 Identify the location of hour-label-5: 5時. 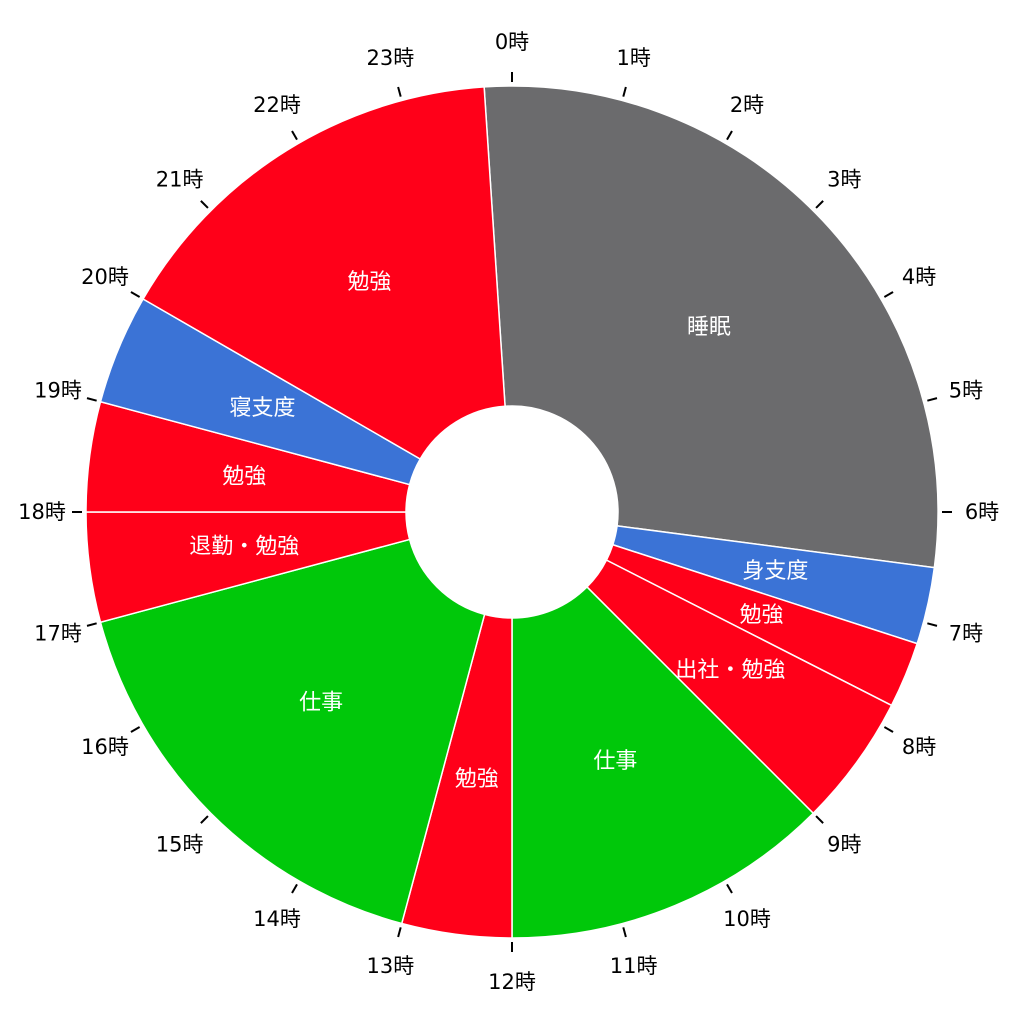
(966, 390).